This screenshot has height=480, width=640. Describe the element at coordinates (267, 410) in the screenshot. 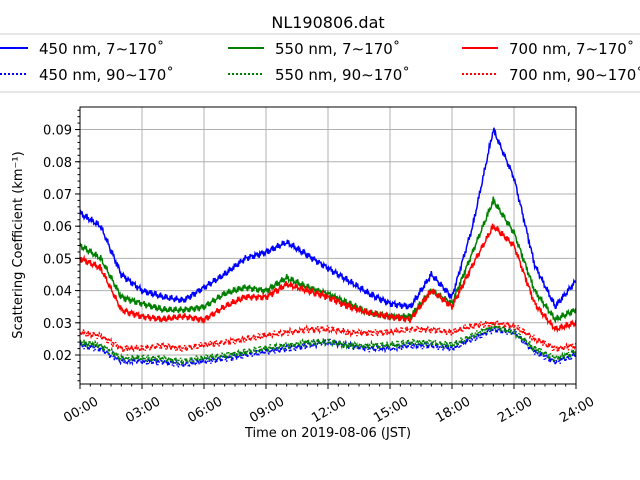

I see `x-tick-label: 09:00` at that location.